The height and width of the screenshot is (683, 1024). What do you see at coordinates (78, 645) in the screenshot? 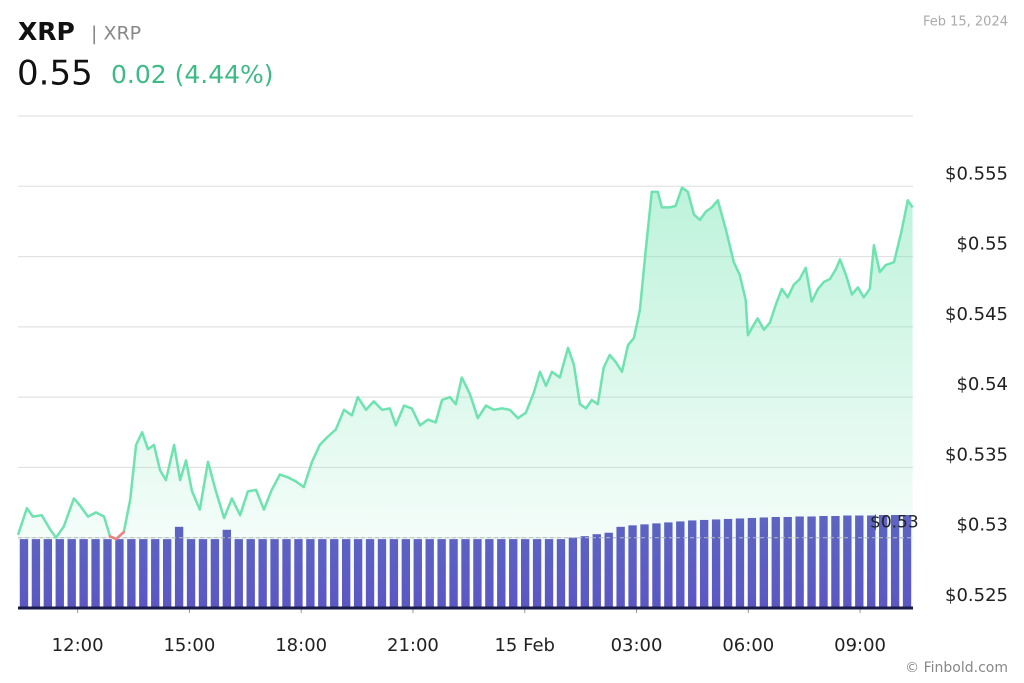
I see `x-tick-label: 12:00` at bounding box center [78, 645].